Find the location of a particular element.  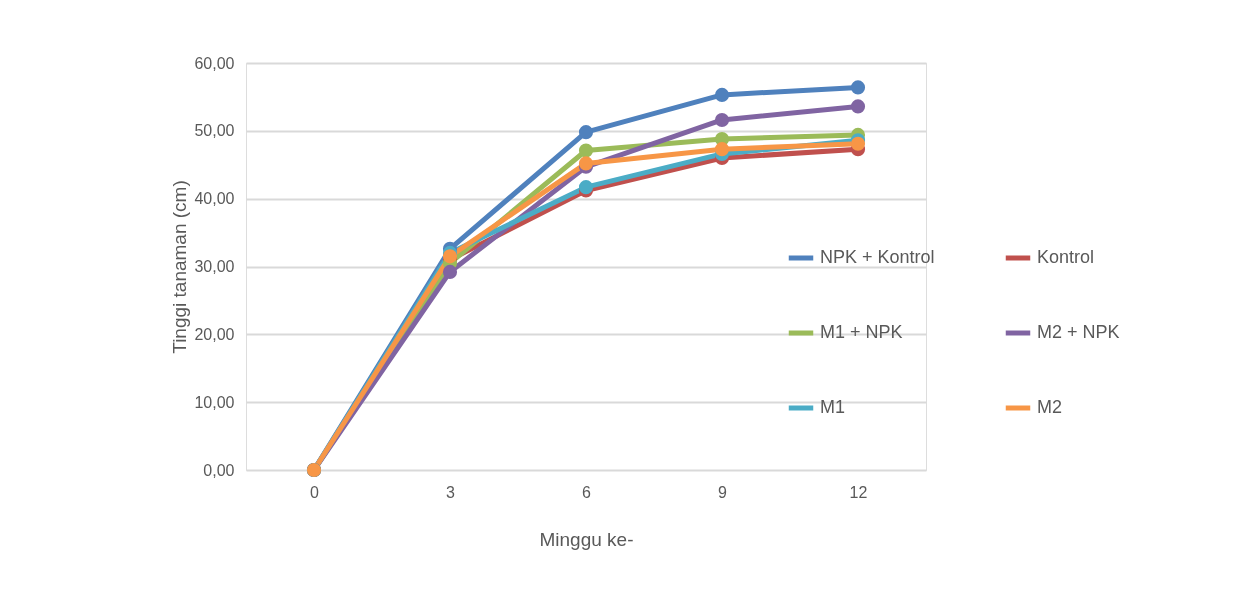

x-tick-label: 9 is located at coordinates (723, 492).